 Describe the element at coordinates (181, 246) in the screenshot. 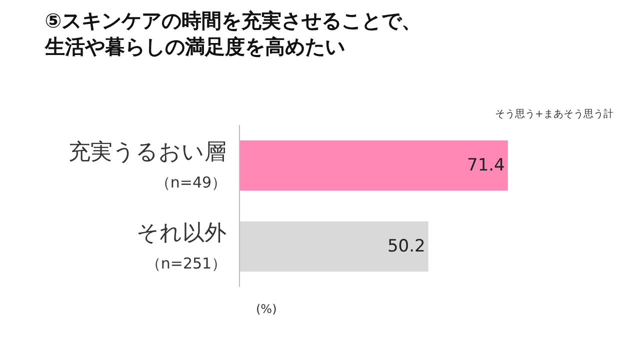

I see `y-tick-label: それ以外（n=251）` at that location.